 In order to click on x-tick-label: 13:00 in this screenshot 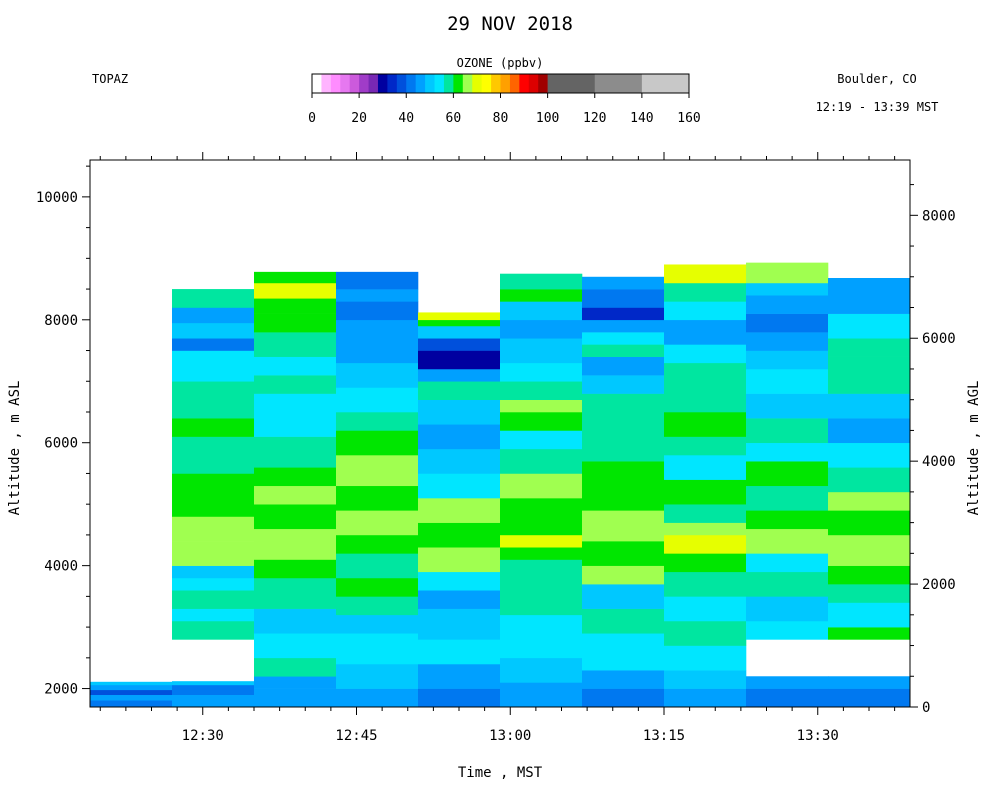, I will do `click(510, 736)`.